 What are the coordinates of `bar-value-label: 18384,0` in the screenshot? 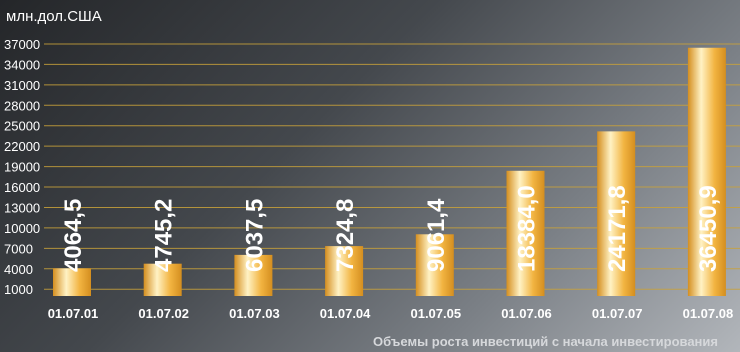 It's located at (527, 228).